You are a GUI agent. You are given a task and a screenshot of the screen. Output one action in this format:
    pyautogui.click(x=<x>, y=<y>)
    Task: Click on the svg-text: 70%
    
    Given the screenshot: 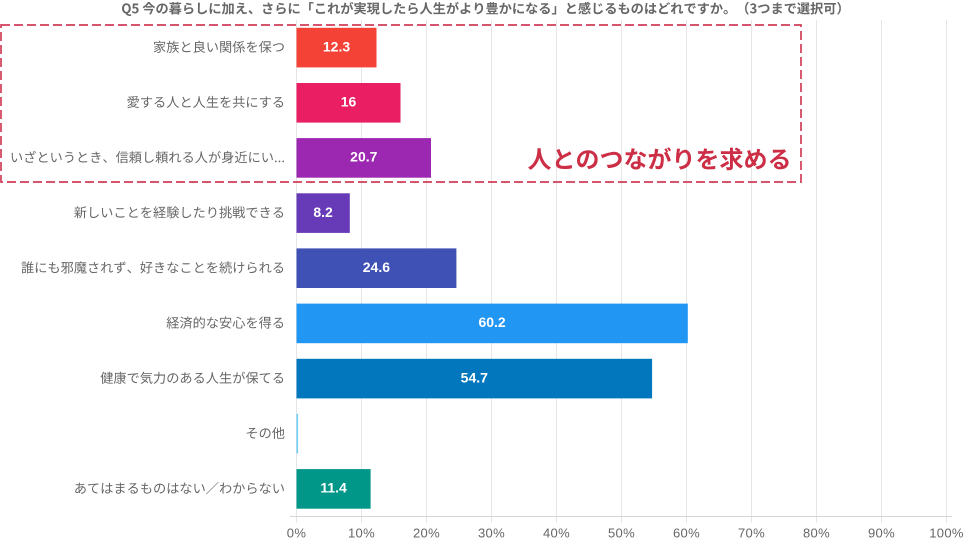 What is the action you would take?
    pyautogui.click(x=751, y=533)
    